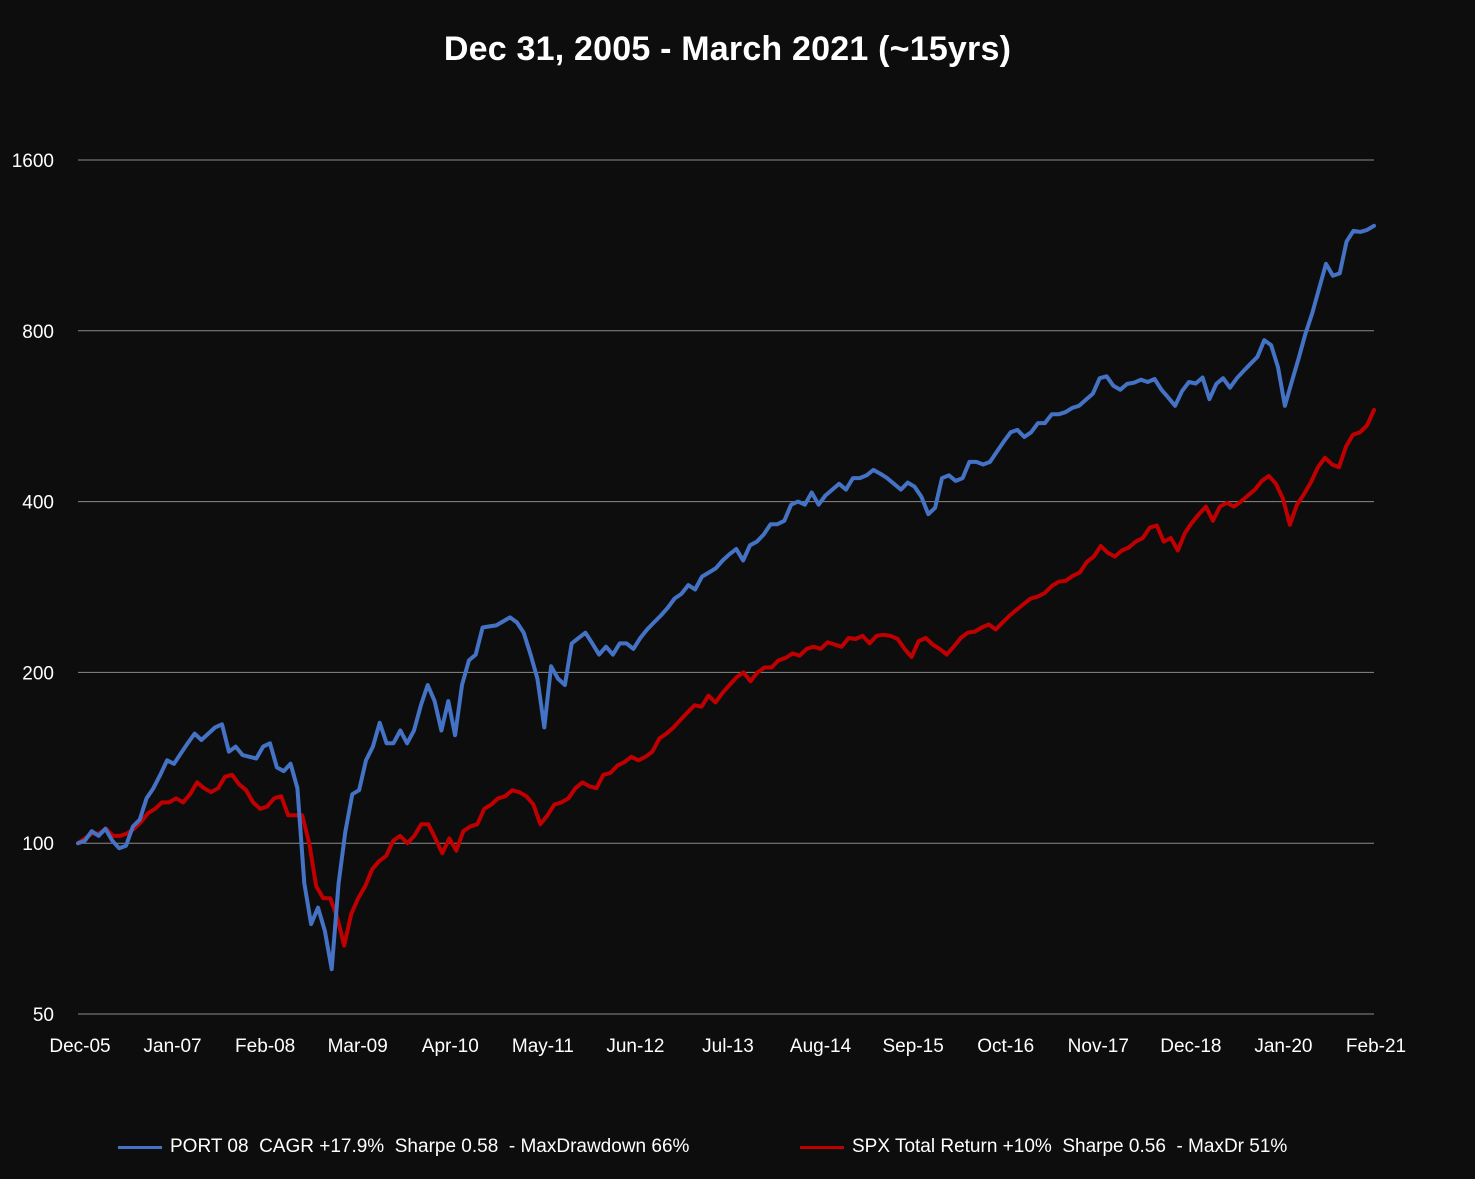  I want to click on y-tick-label-1600: 1600, so click(33, 161).